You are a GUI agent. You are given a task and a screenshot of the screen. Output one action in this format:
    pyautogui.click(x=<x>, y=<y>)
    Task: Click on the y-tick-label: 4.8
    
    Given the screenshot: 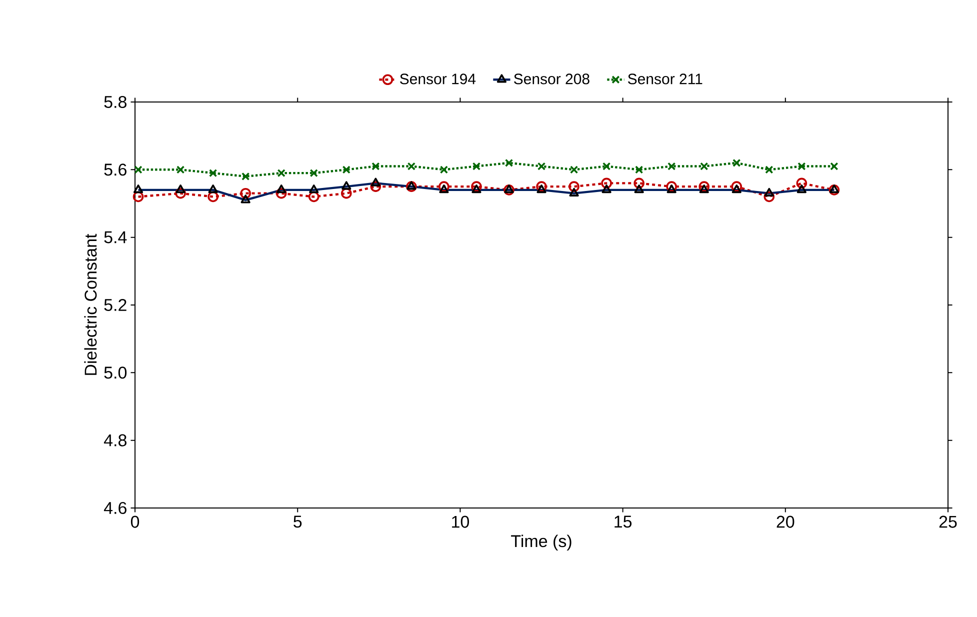 What is the action you would take?
    pyautogui.click(x=115, y=440)
    